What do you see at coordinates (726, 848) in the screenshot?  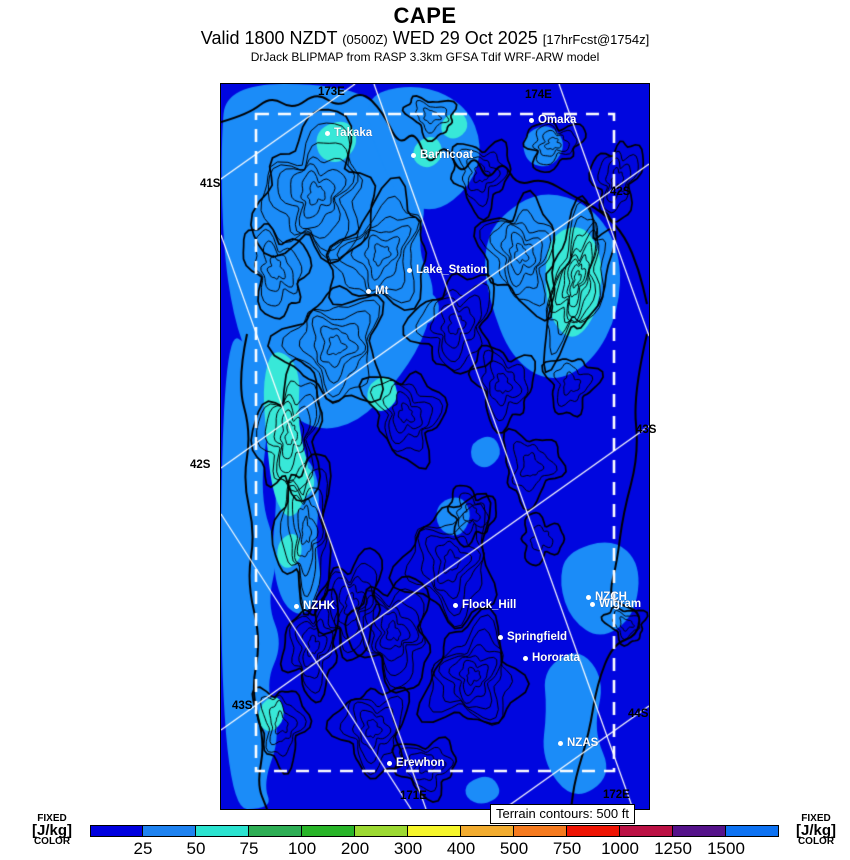 I see `colorbar-tick-1500: 1500` at bounding box center [726, 848].